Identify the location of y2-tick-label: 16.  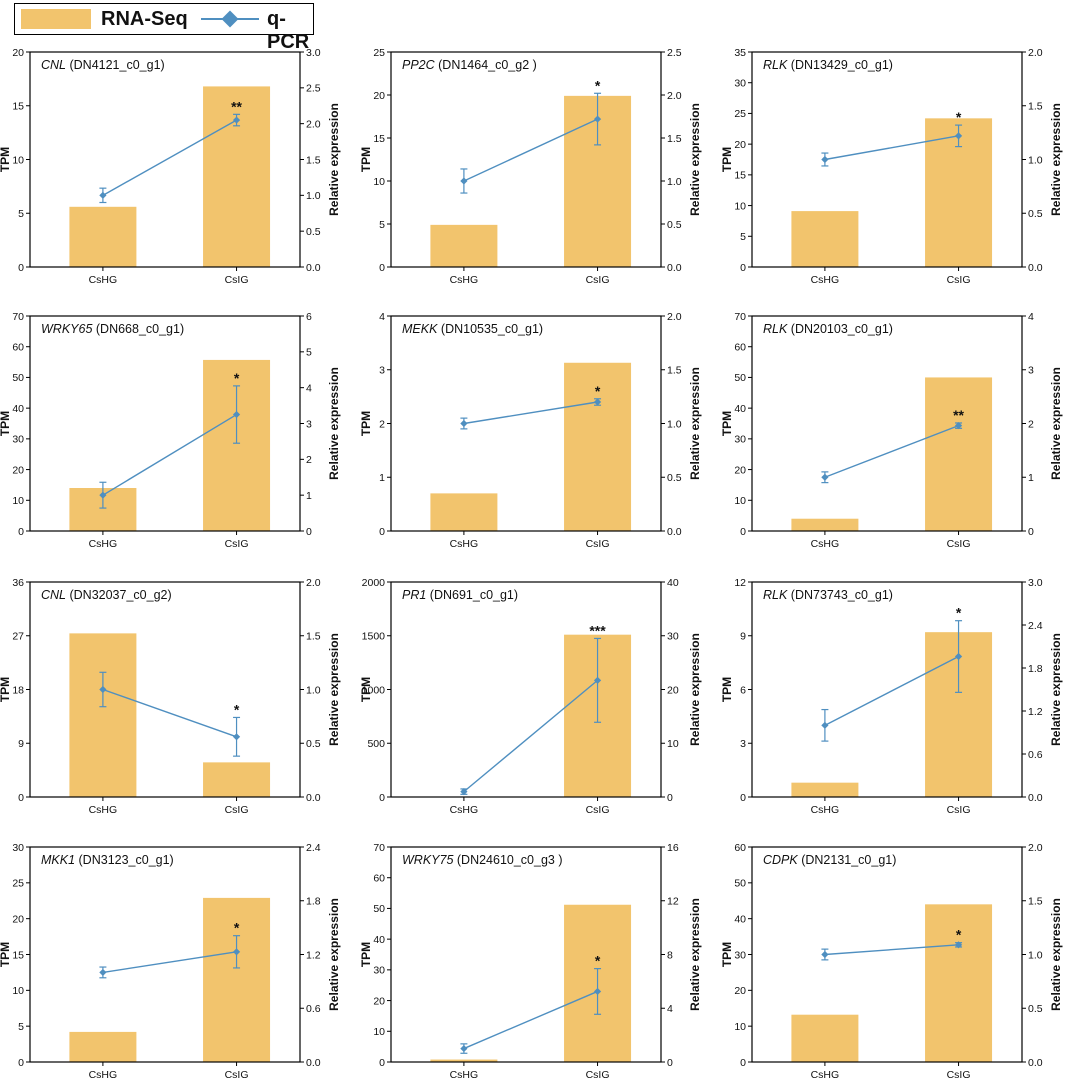
(673, 848).